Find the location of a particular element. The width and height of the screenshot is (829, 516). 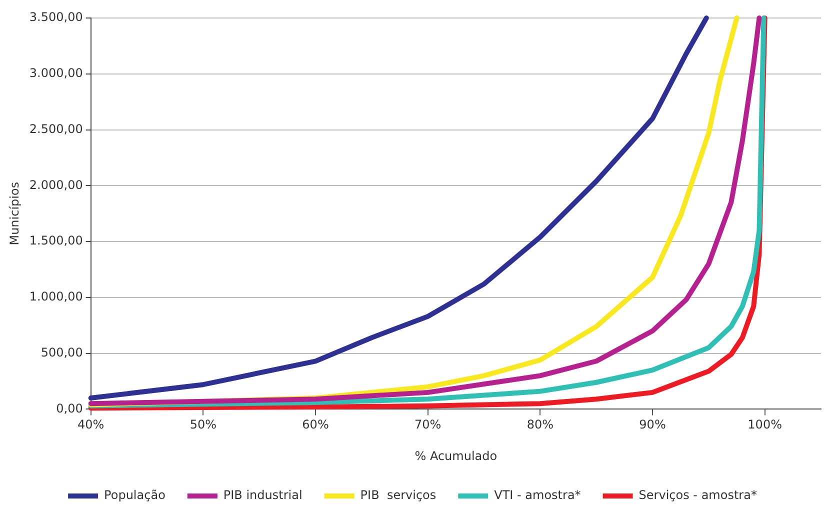

y-tick-label: 1.500,00 is located at coordinates (56, 241).